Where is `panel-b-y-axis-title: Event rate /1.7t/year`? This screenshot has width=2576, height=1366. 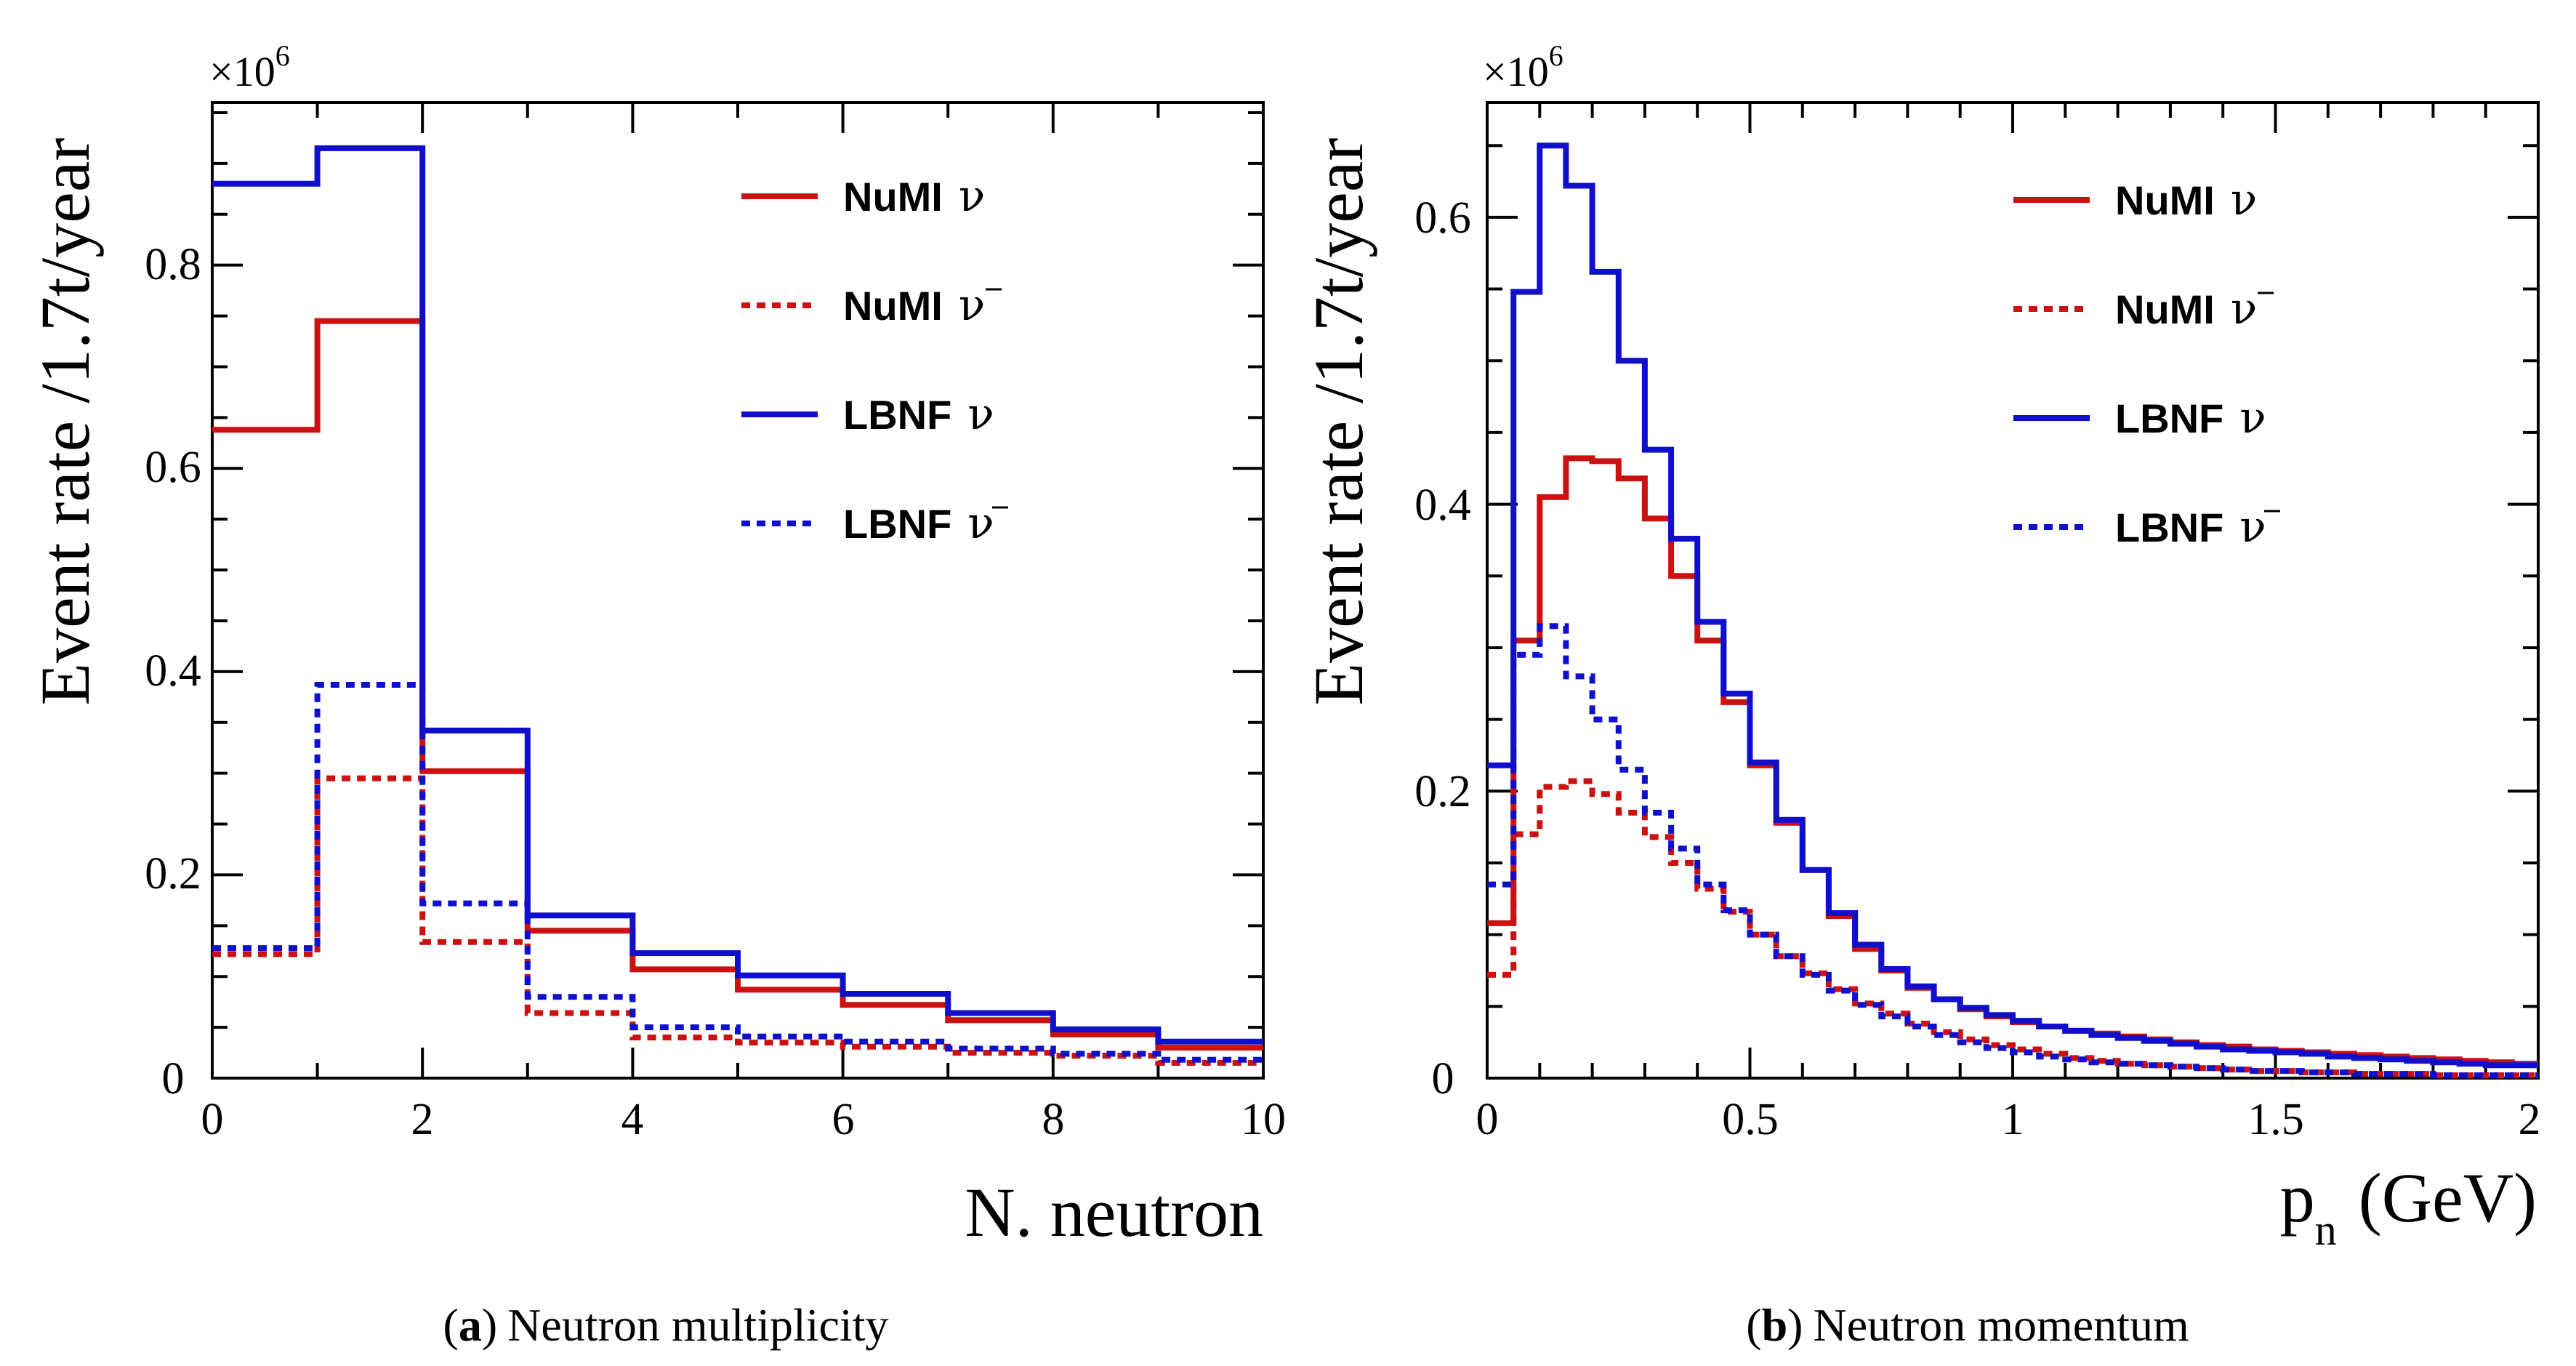 panel-b-y-axis-title: Event rate /1.7t/year is located at coordinates (1338, 421).